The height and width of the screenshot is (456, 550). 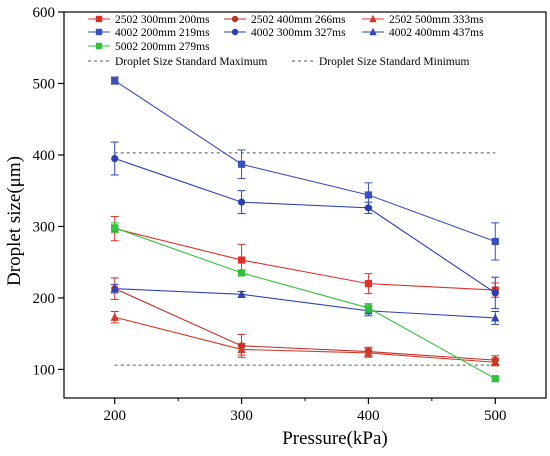 What do you see at coordinates (298, 33) in the screenshot?
I see `legend-label: 4002 300mm 327ms` at bounding box center [298, 33].